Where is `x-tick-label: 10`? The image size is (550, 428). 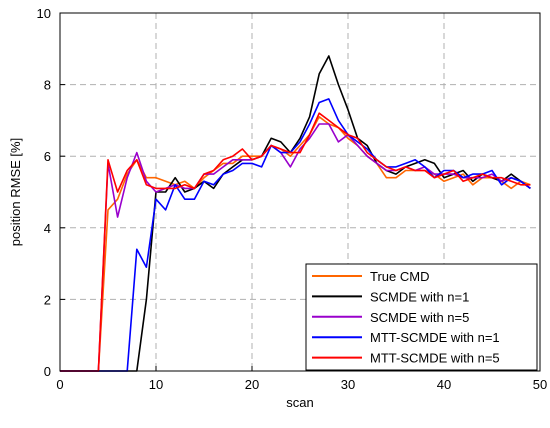
x-tick-label: 10 is located at coordinates (156, 384).